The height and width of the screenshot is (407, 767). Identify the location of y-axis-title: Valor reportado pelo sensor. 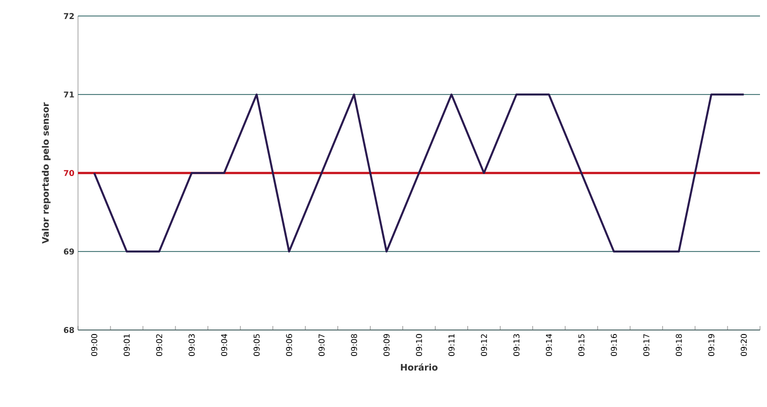
(46, 173).